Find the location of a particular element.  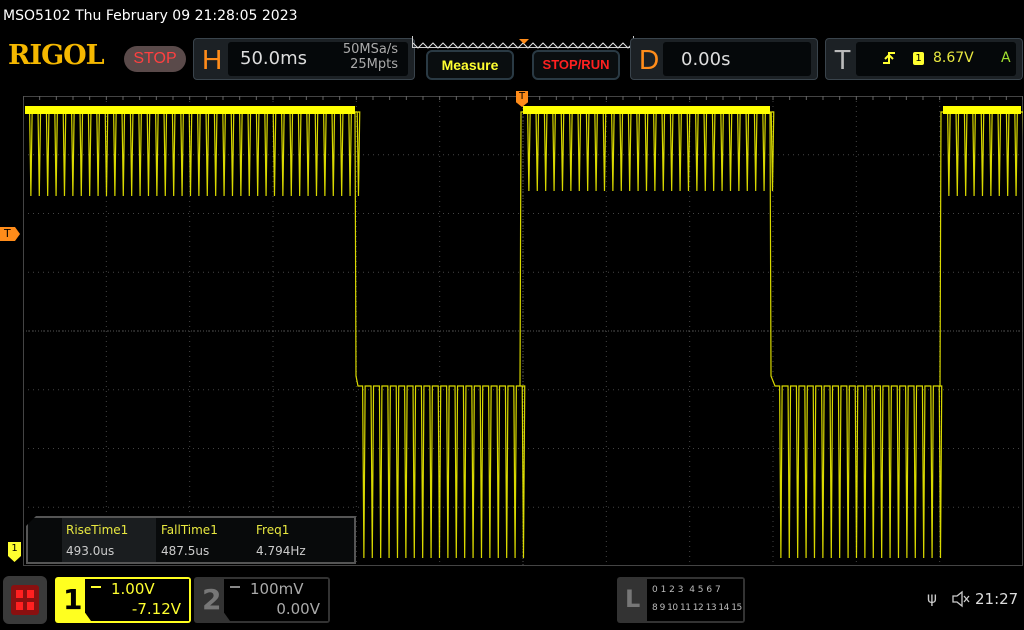

trigger-panel: T 1 8.67V A is located at coordinates (924, 59).